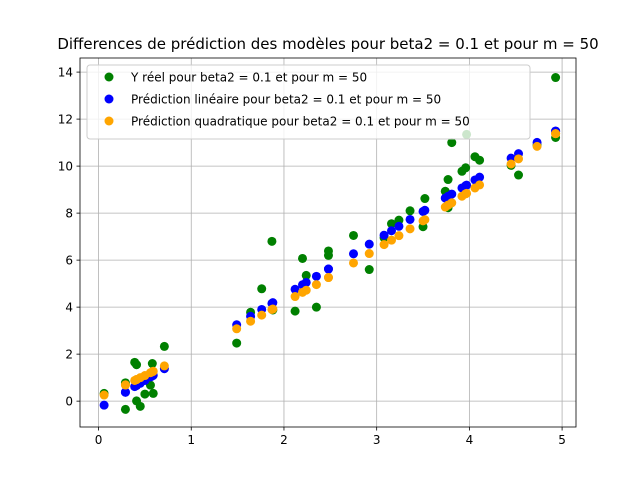 The height and width of the screenshot is (484, 640). I want to click on y-tick-label: 10, so click(65, 167).